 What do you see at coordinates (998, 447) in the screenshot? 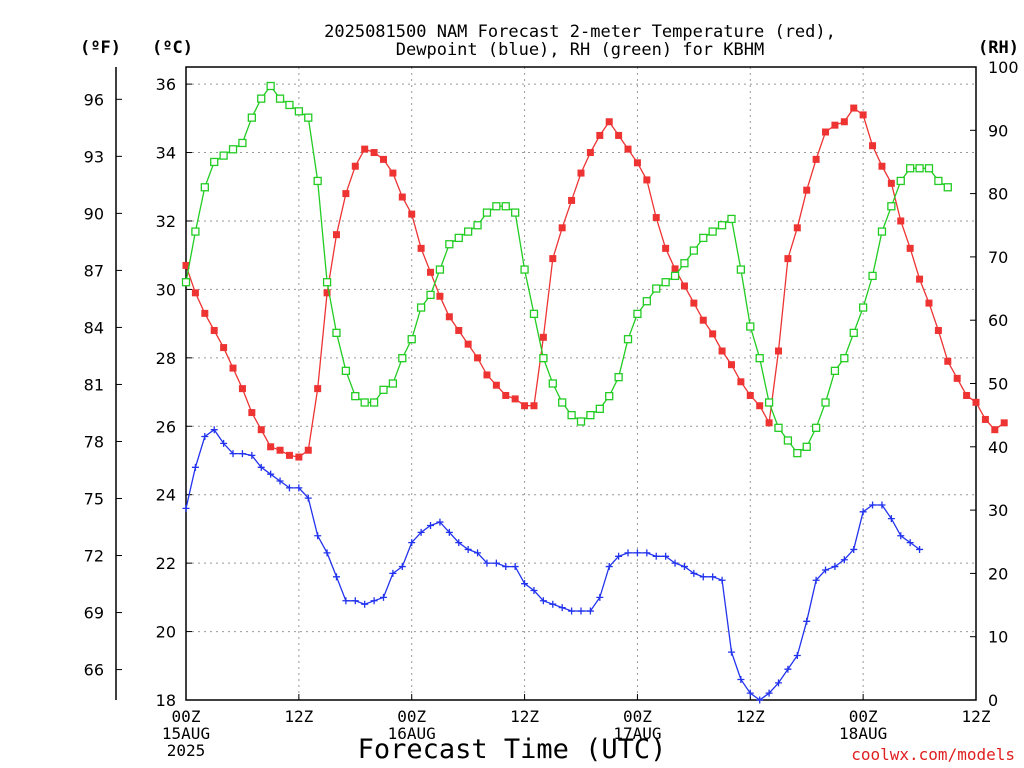
I see `rh-tick-label: 40` at bounding box center [998, 447].